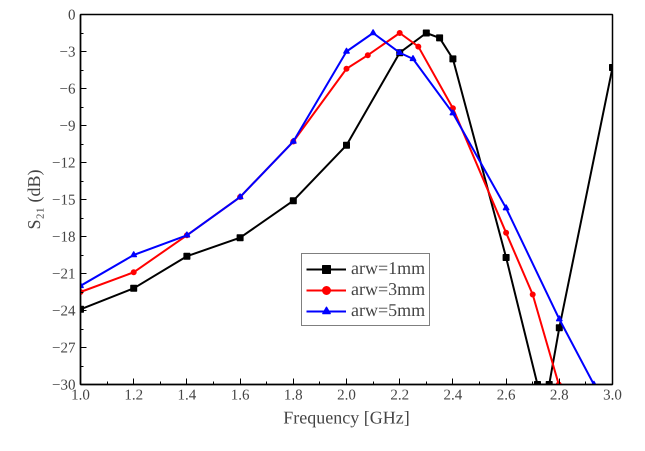 The image size is (645, 451). I want to click on x-tick-label: 2.6, so click(506, 396).